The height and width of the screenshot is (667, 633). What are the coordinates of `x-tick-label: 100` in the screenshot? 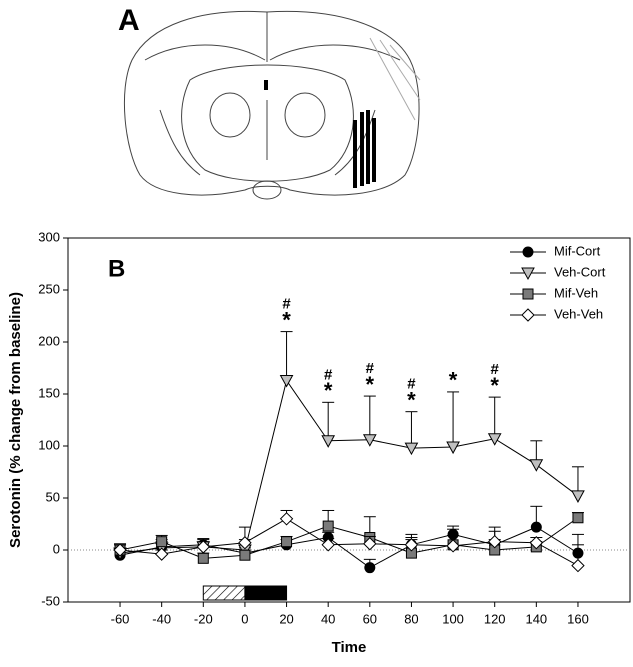 It's located at (453, 618).